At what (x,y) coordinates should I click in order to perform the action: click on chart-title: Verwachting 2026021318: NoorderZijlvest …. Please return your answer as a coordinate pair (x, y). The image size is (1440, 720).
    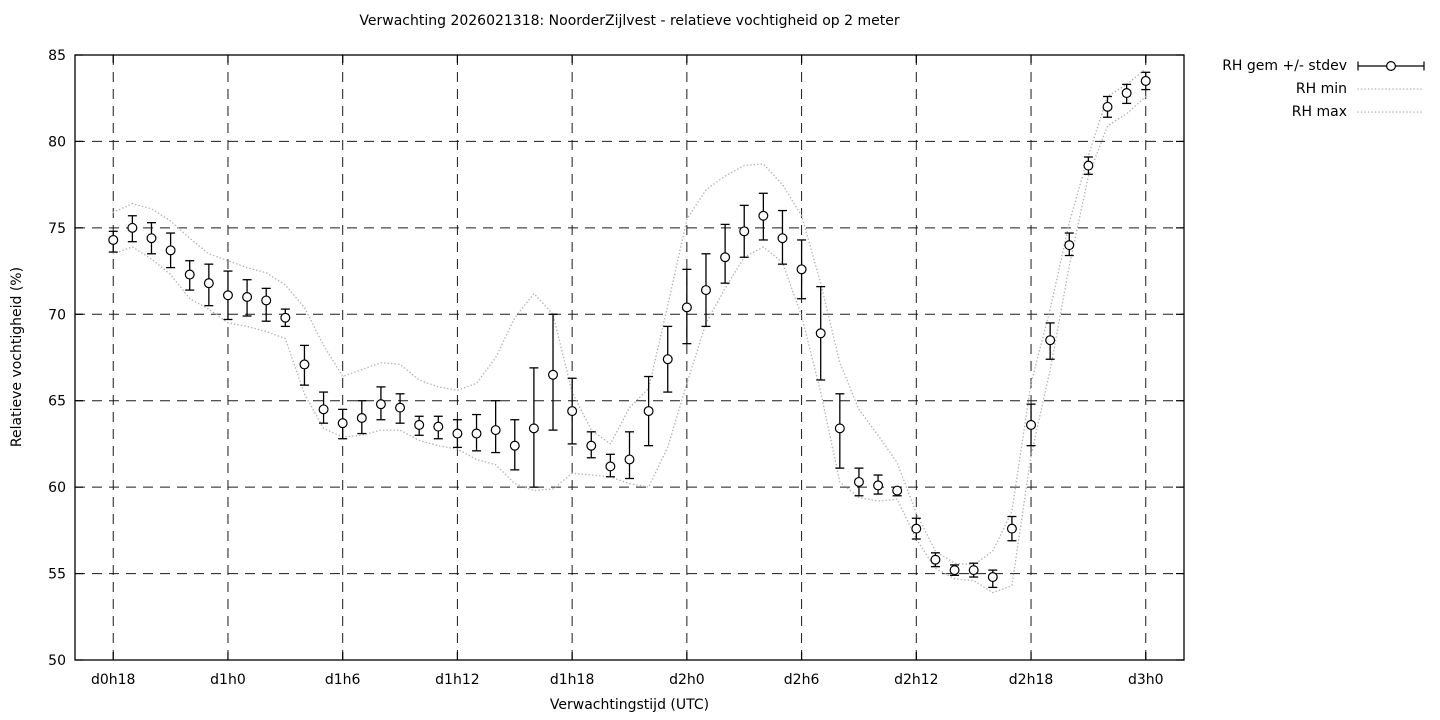
    Looking at the image, I should click on (629, 21).